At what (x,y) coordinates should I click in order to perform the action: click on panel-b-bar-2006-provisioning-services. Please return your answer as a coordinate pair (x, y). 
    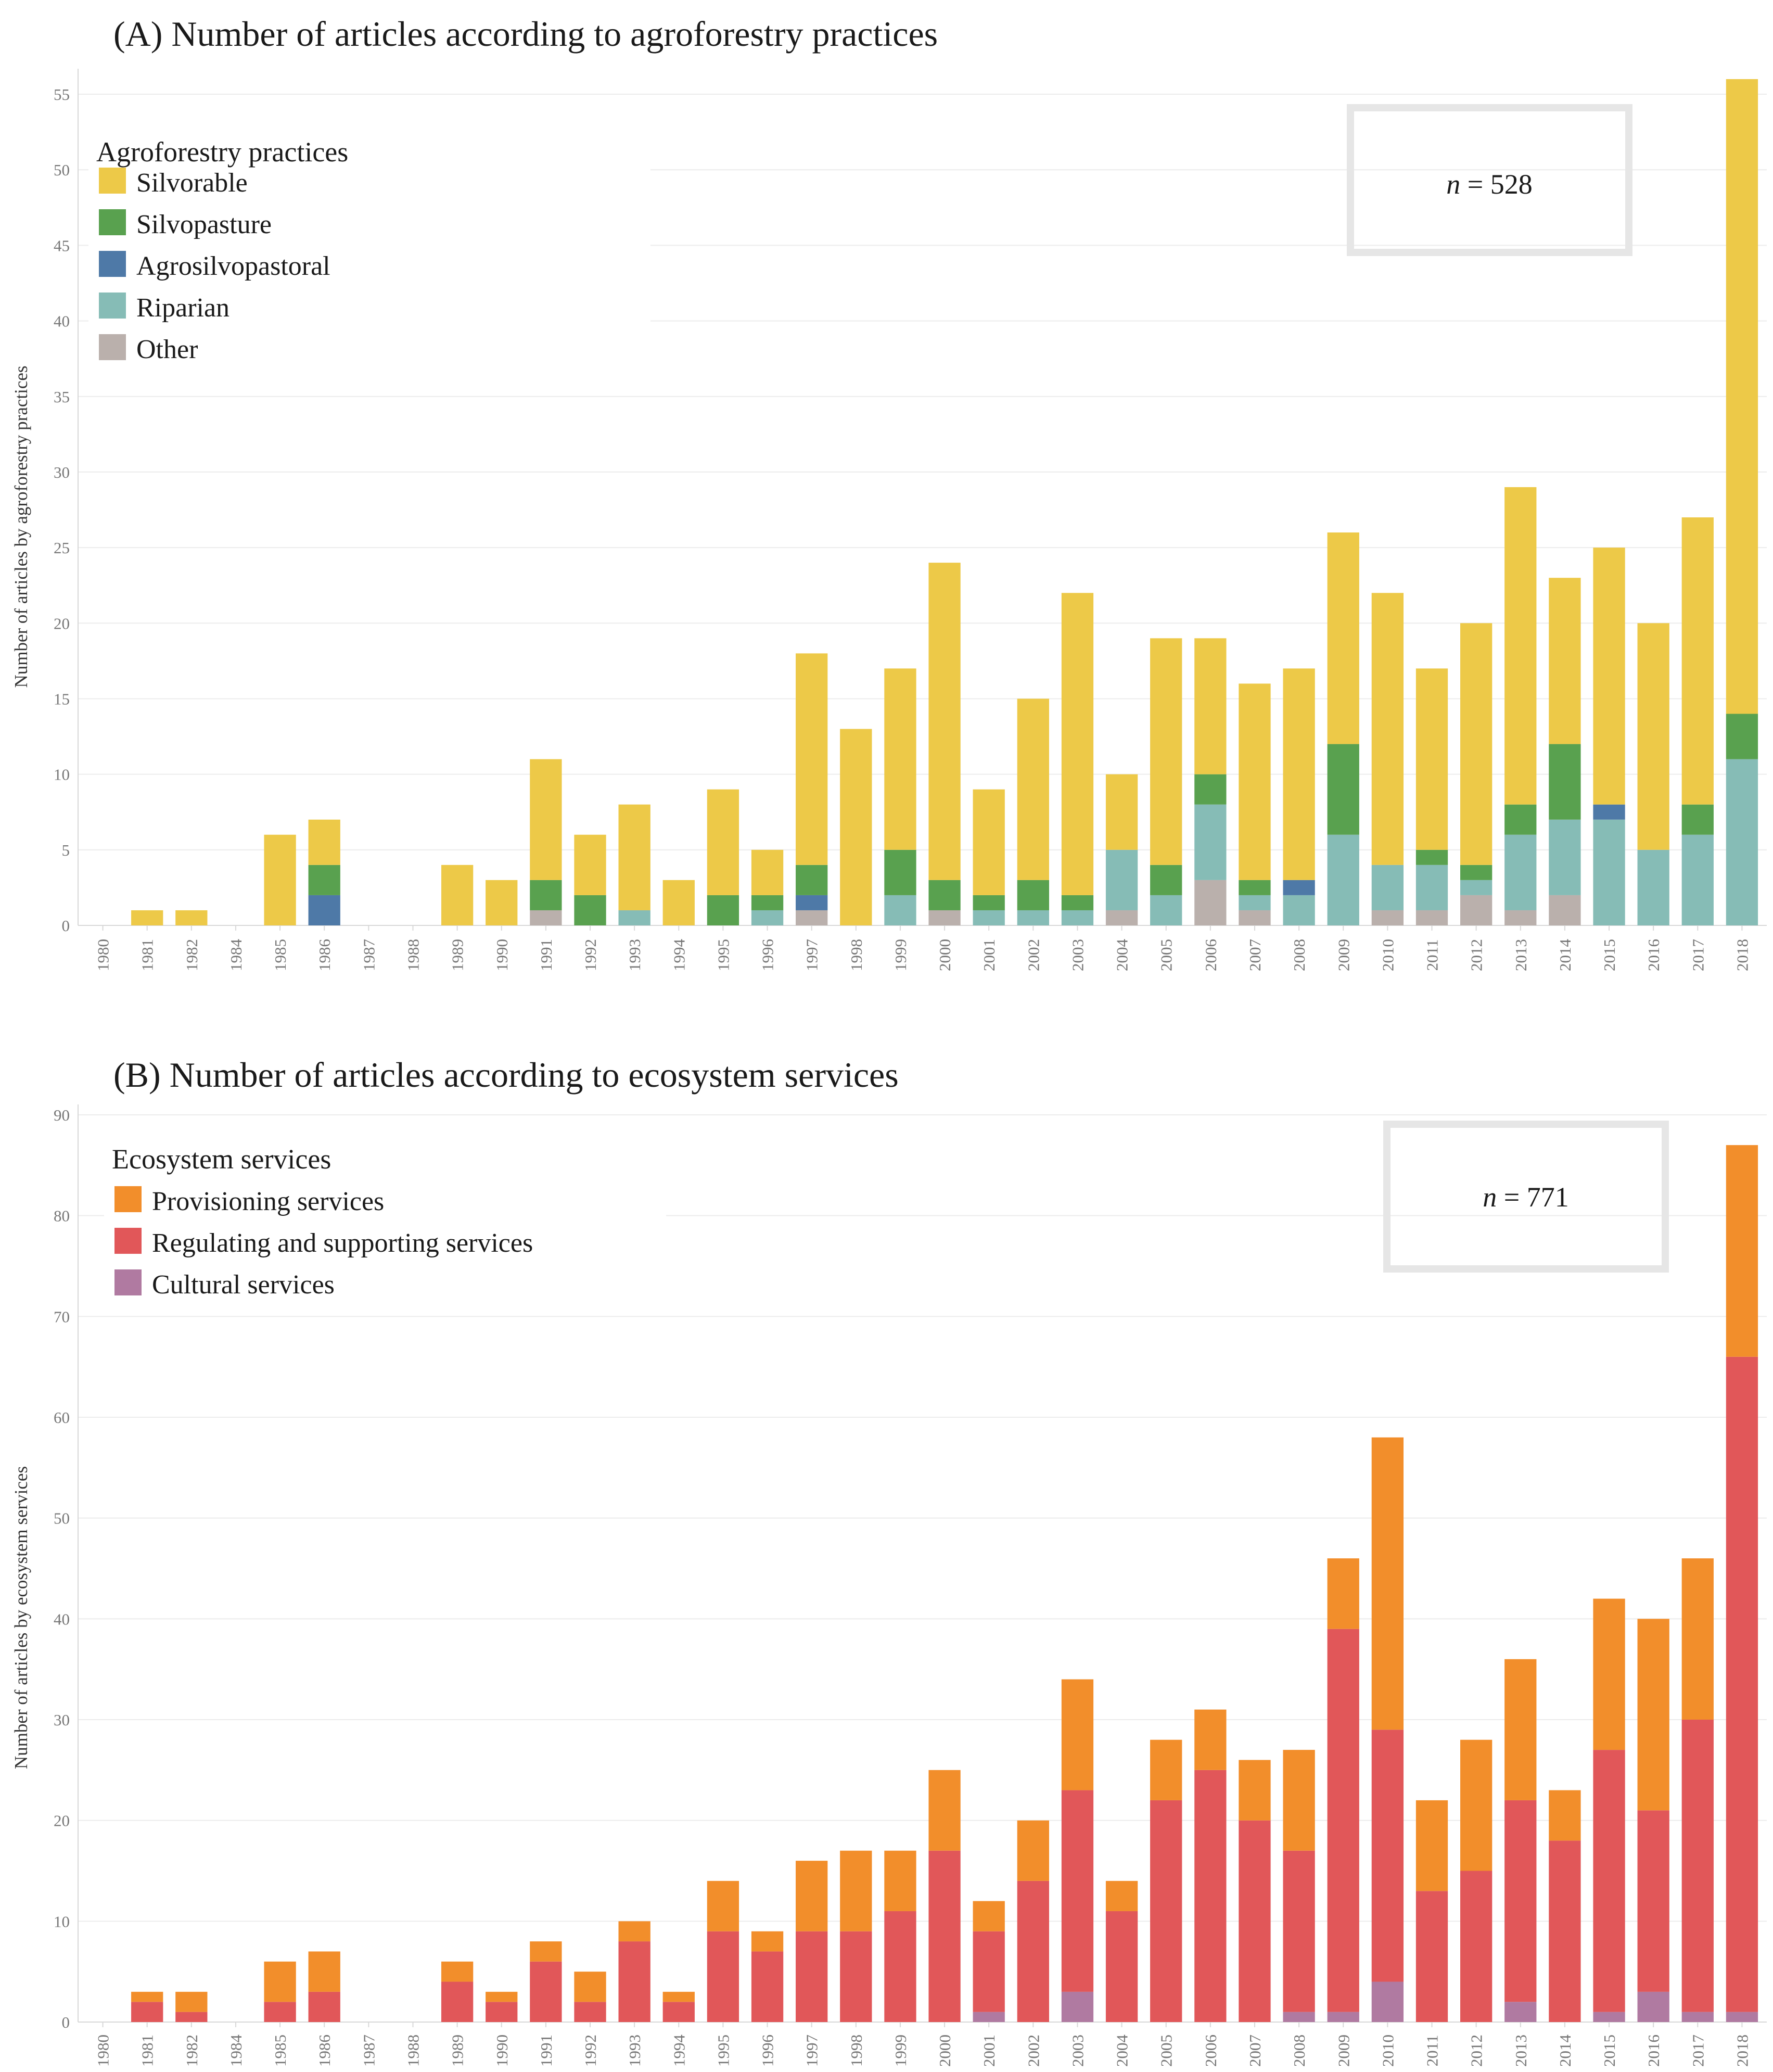
    Looking at the image, I should click on (1210, 1739).